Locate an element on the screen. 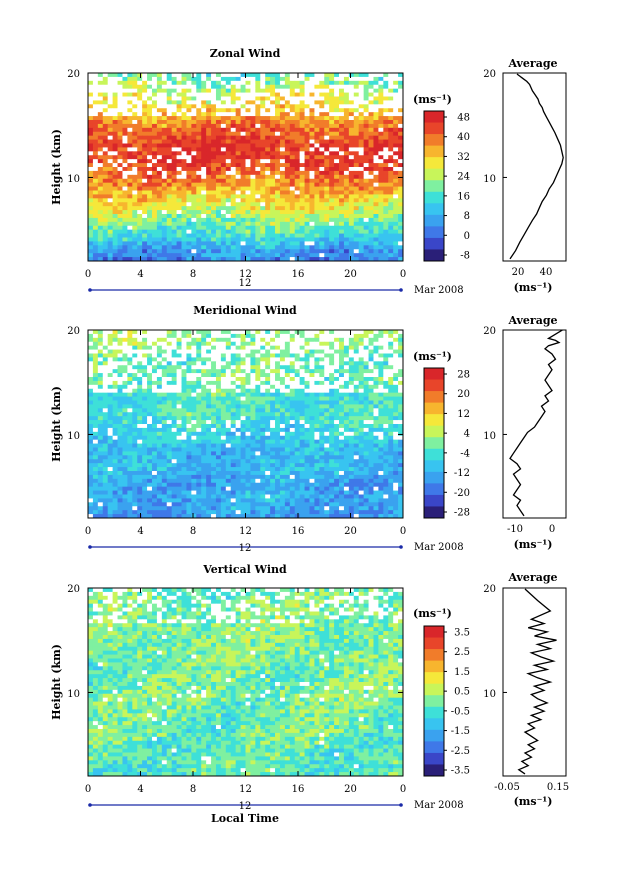  heatmap-plot is located at coordinates (245, 167).